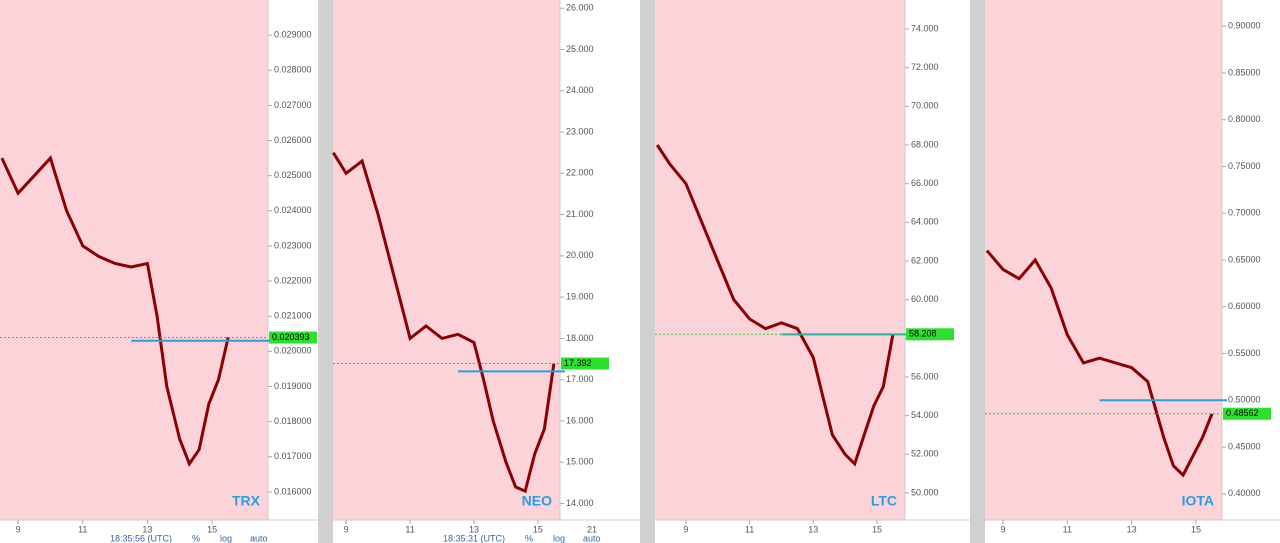  I want to click on footer-text: 18:35:31 (UTC), so click(474, 538).